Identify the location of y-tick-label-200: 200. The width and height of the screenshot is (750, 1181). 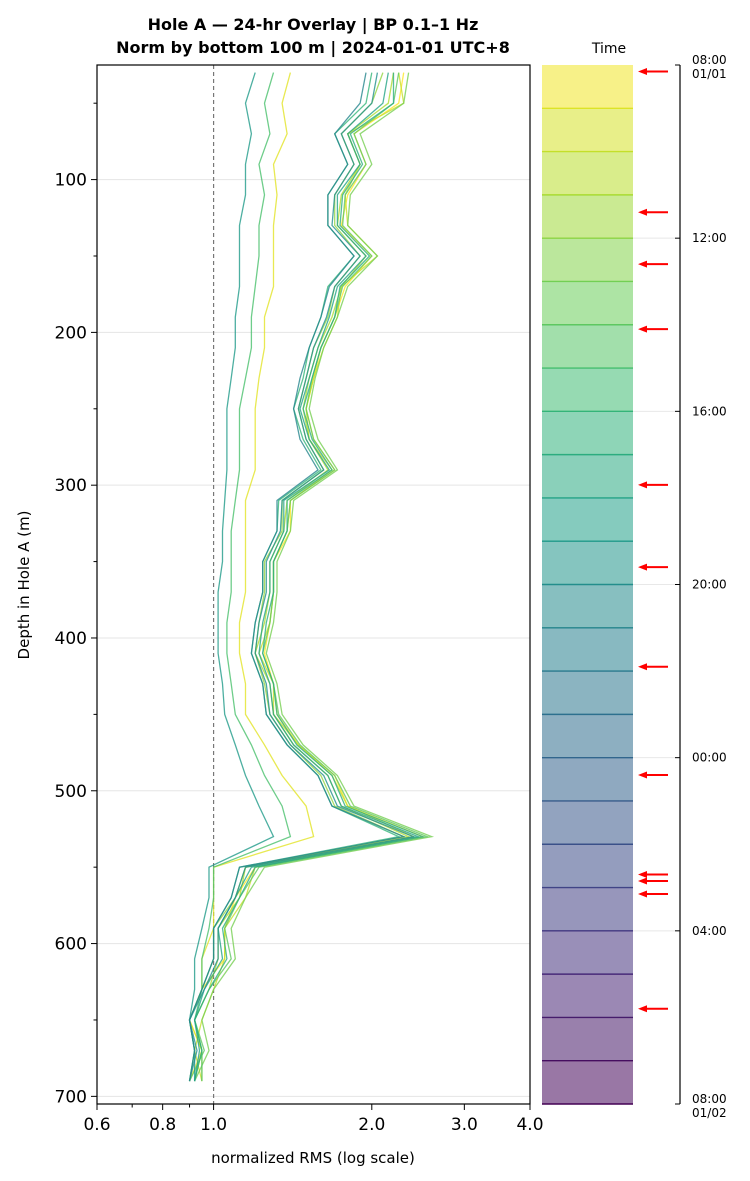
(71, 333).